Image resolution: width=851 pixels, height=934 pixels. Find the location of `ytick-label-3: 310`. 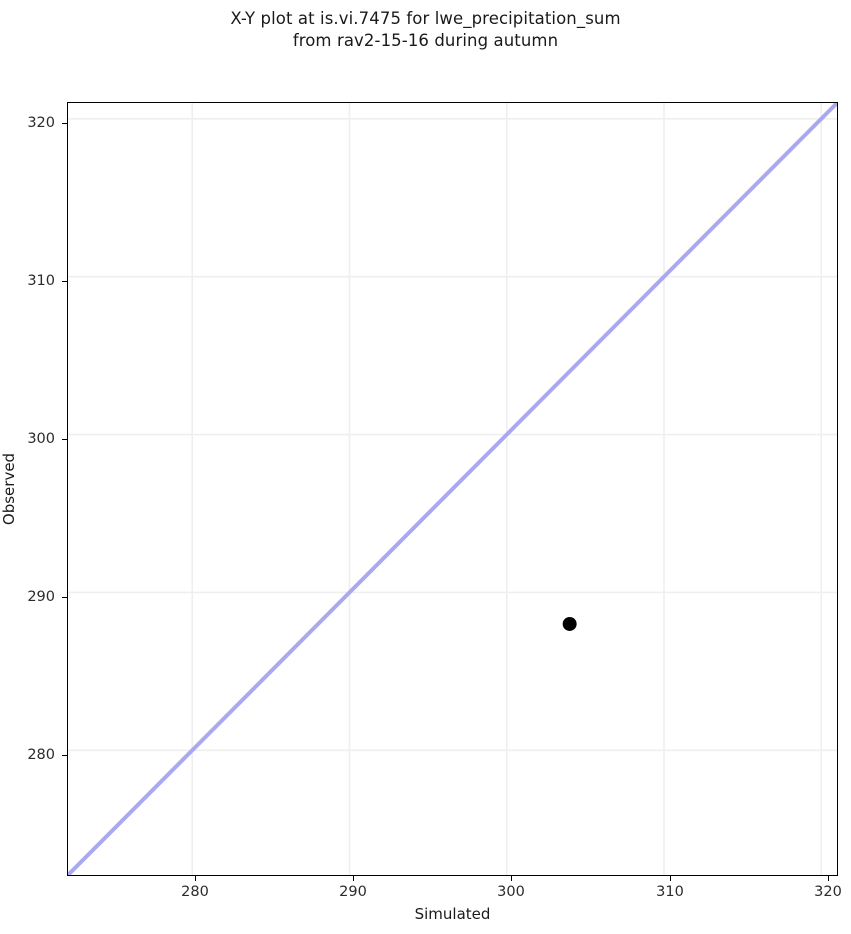

ytick-label-3: 310 is located at coordinates (41, 281).